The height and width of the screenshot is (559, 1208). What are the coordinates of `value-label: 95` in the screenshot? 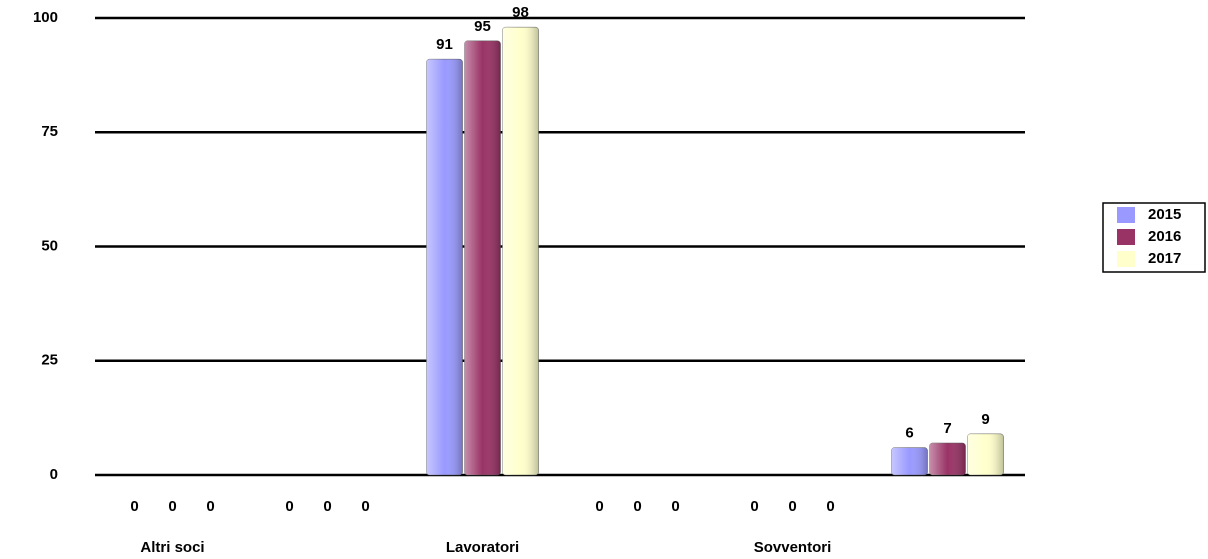 It's located at (482, 26).